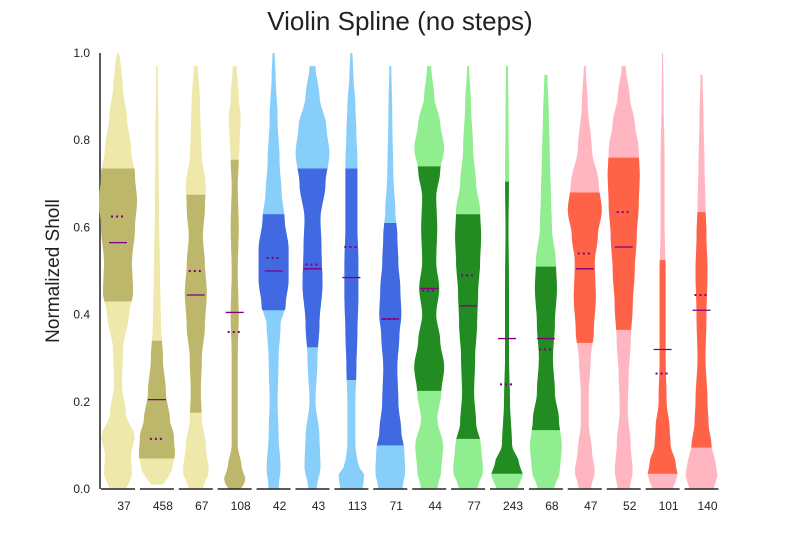 This screenshot has width=800, height=544. Describe the element at coordinates (163, 506) in the screenshot. I see `x-tick-label: 458` at that location.